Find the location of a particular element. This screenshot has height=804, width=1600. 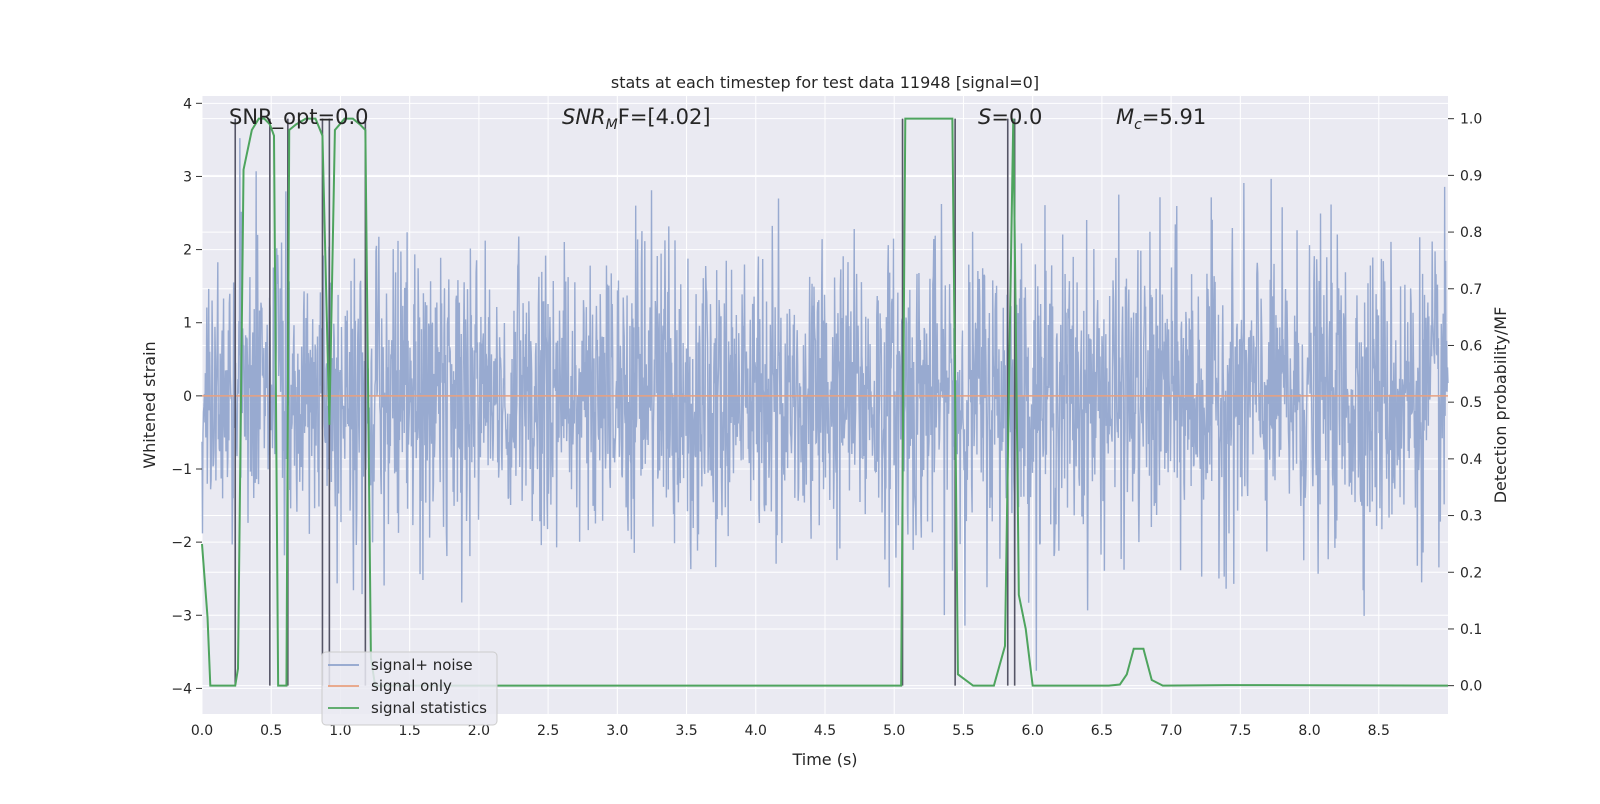

x-tick-label: 0.5 is located at coordinates (271, 731).